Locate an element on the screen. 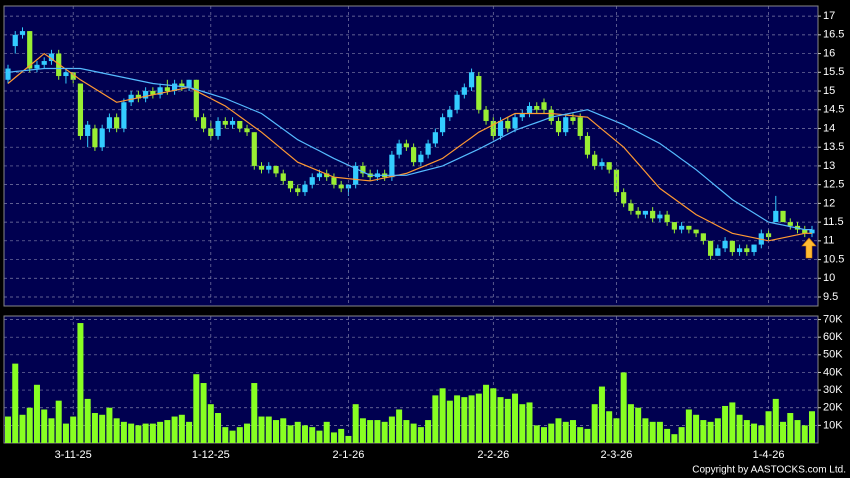 The width and height of the screenshot is (850, 478). x-tick-label: 2-3-26 is located at coordinates (617, 455).